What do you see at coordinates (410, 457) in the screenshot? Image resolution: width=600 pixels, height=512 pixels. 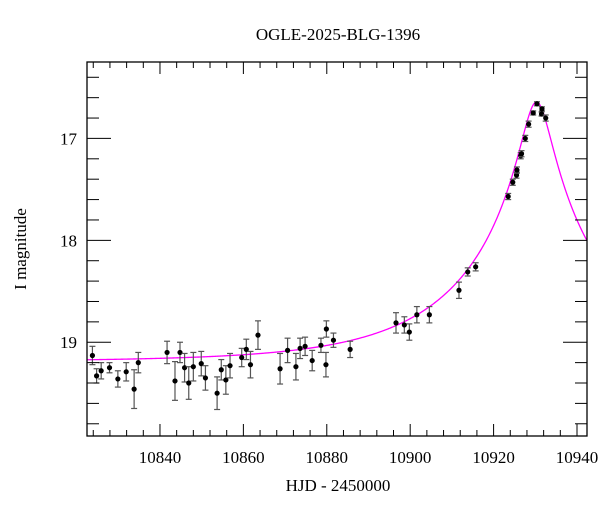 I see `x-tick-label: 10900` at bounding box center [410, 457].